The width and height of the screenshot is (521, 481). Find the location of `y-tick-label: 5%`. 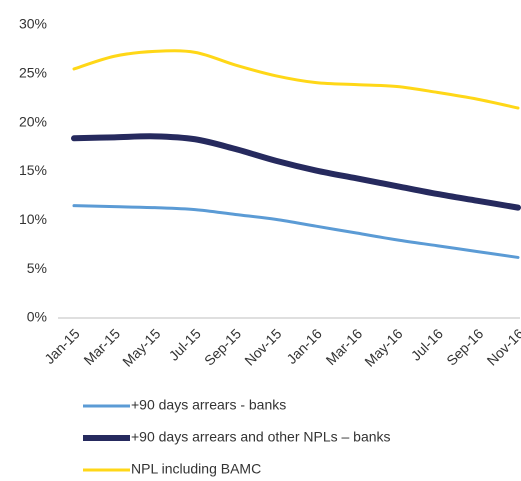

y-tick-label: 5% is located at coordinates (37, 268).